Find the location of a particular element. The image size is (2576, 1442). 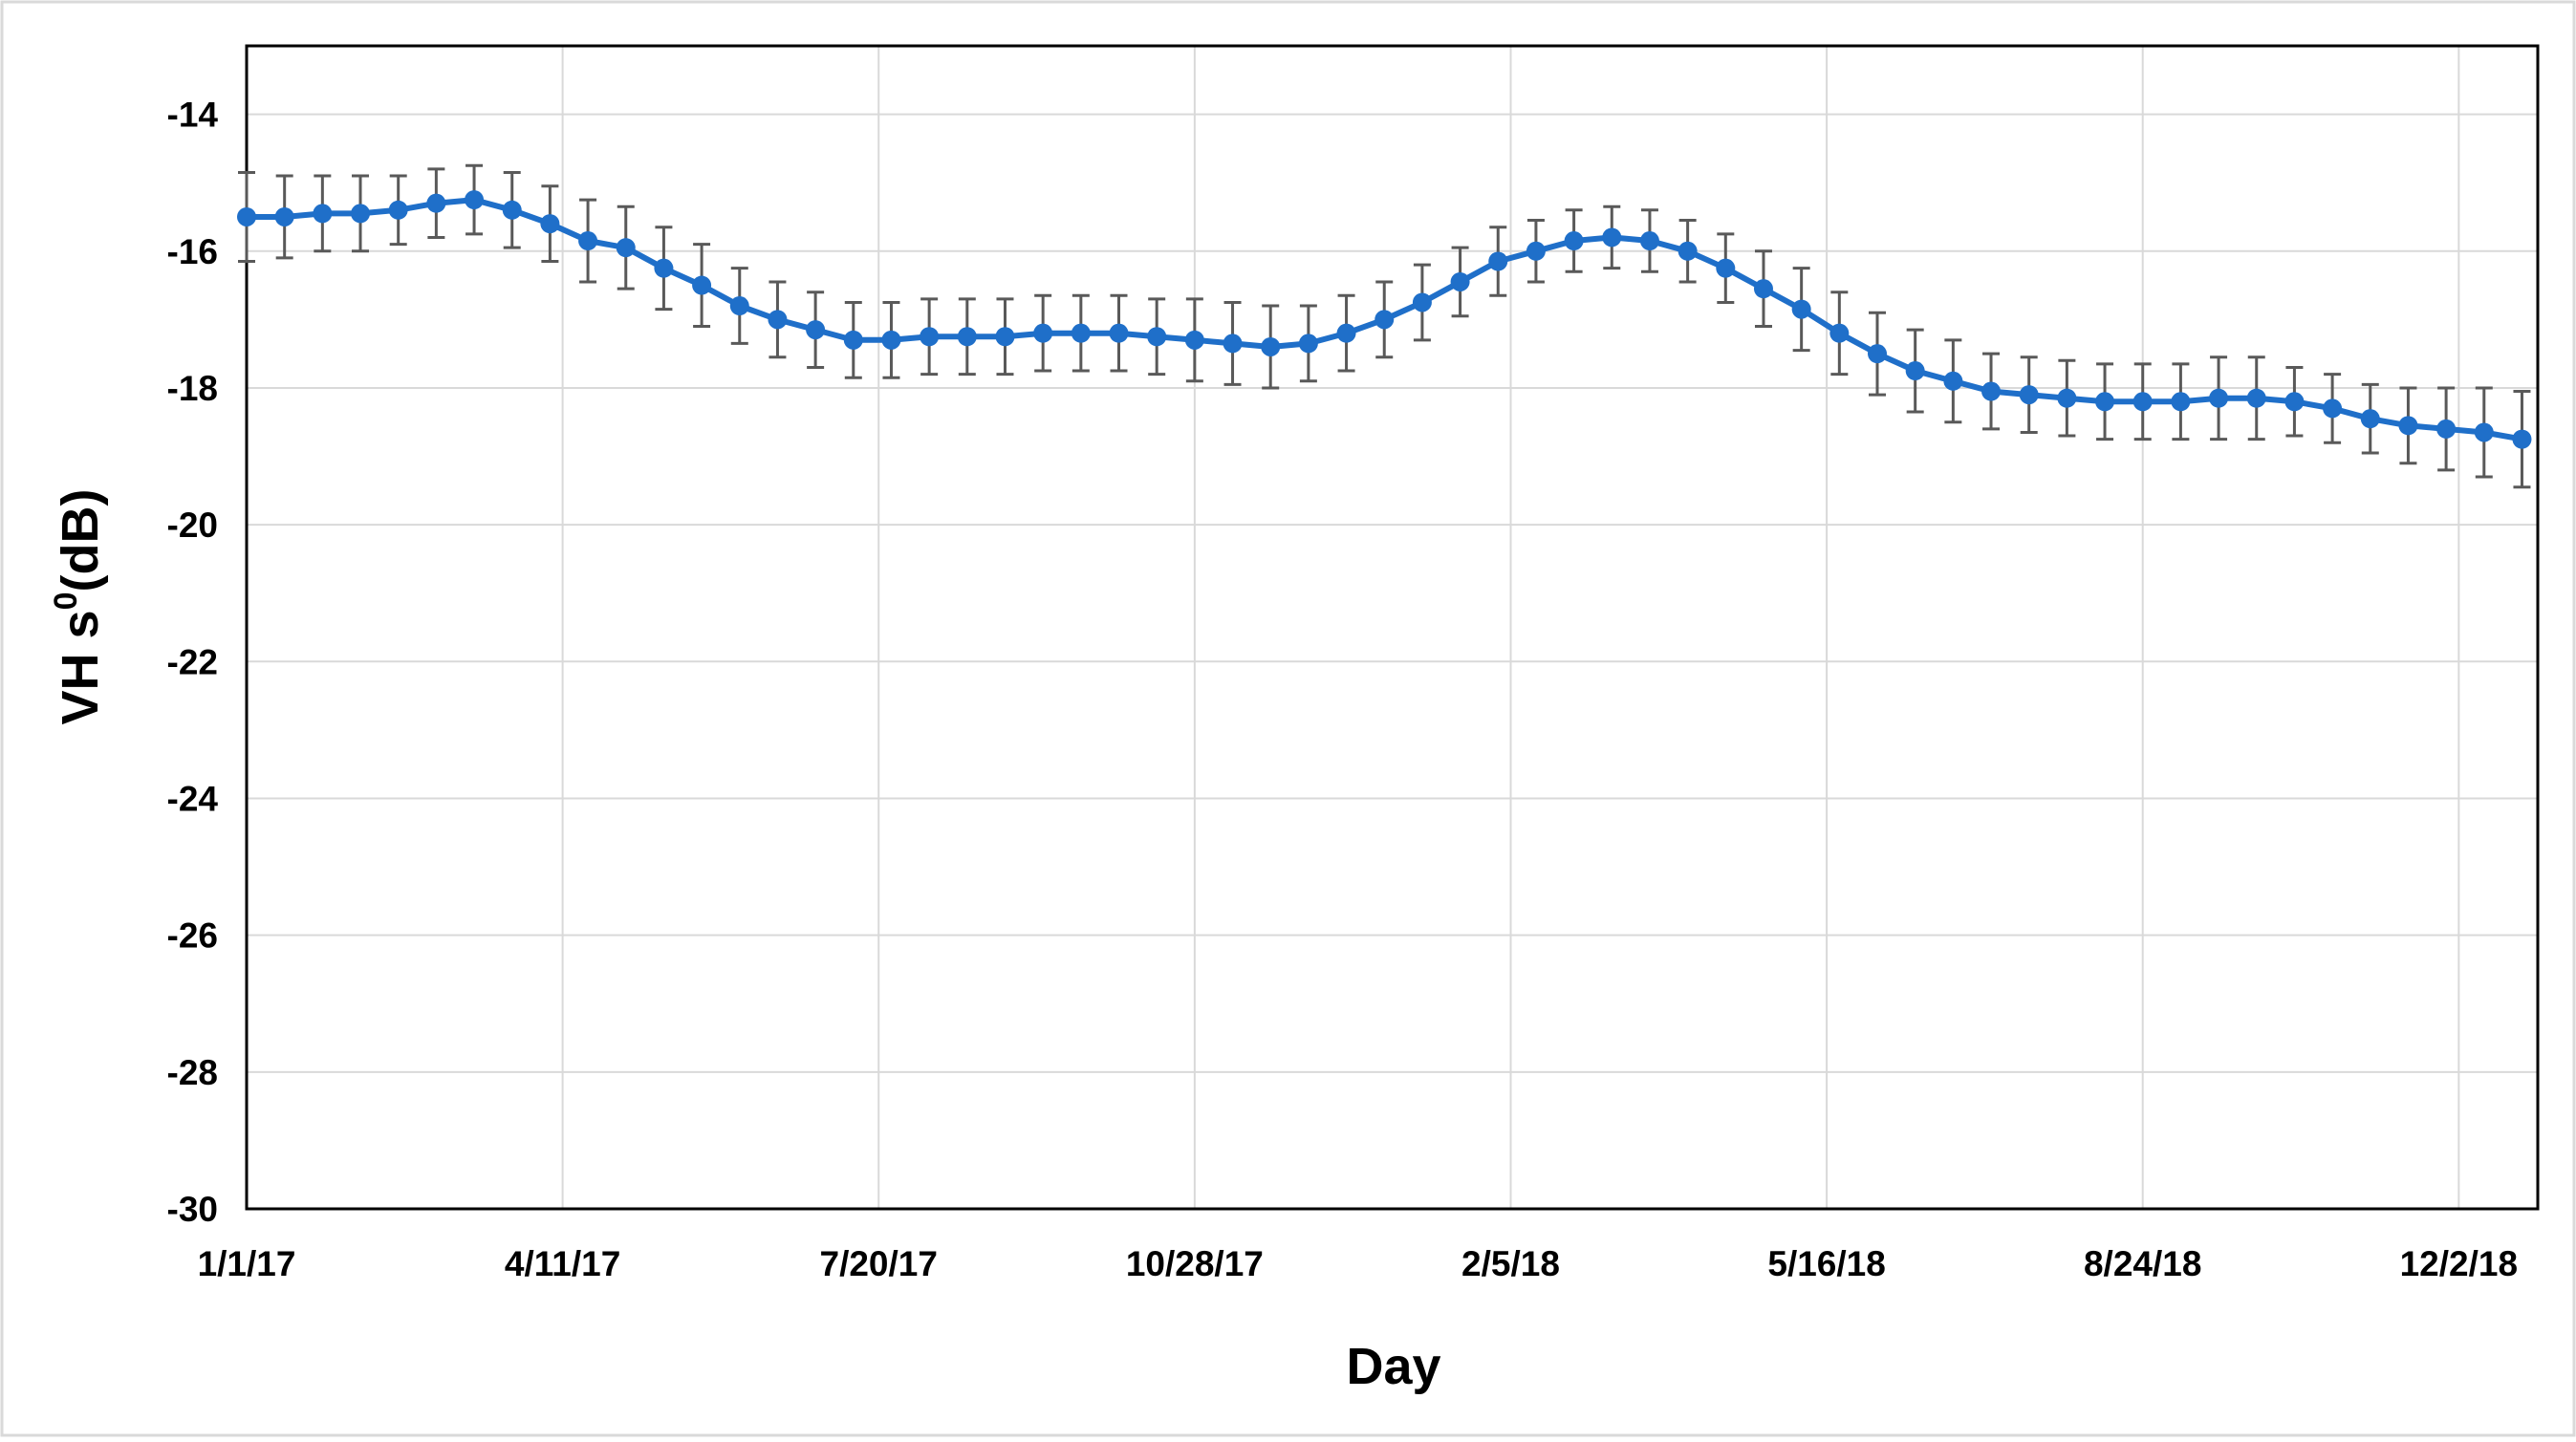

y-tick-label: -16 is located at coordinates (193, 251).